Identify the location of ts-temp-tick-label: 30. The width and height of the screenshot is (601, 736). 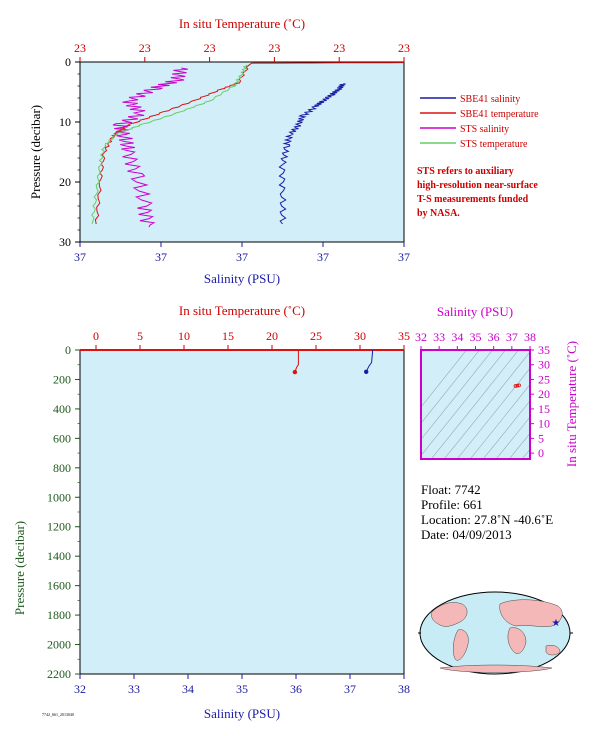
(544, 365).